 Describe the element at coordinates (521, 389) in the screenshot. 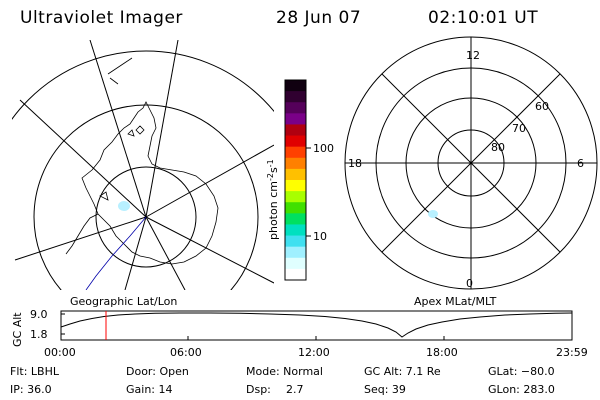

I see `glon-status: GLon: 283.0` at that location.